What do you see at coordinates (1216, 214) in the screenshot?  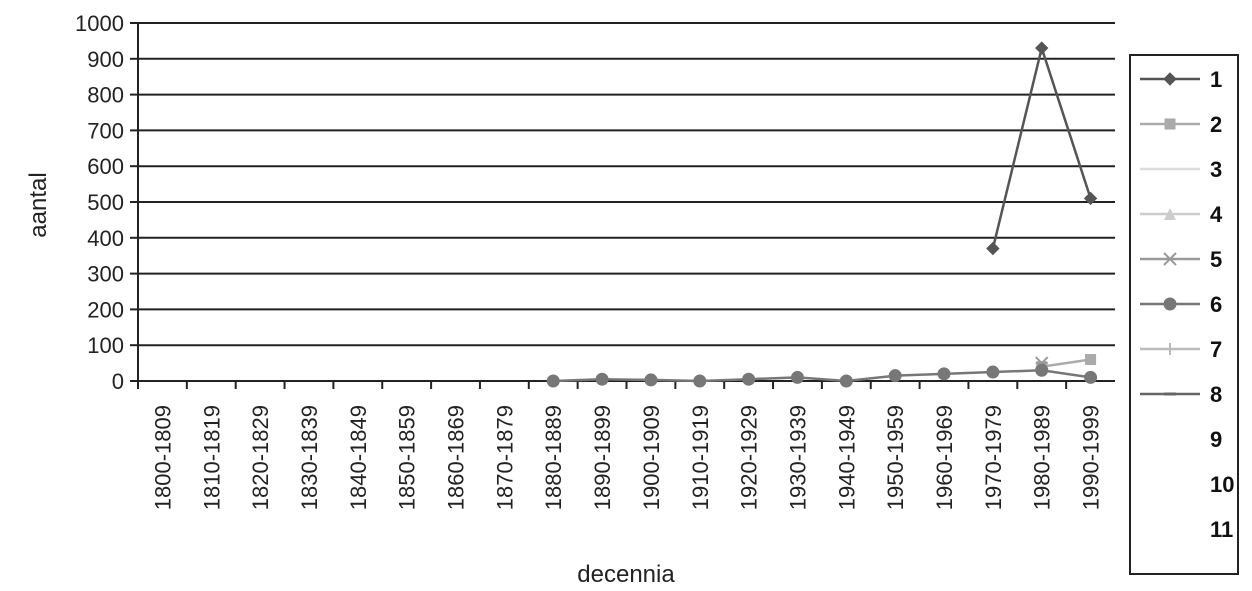 I see `legend-label: 4` at bounding box center [1216, 214].